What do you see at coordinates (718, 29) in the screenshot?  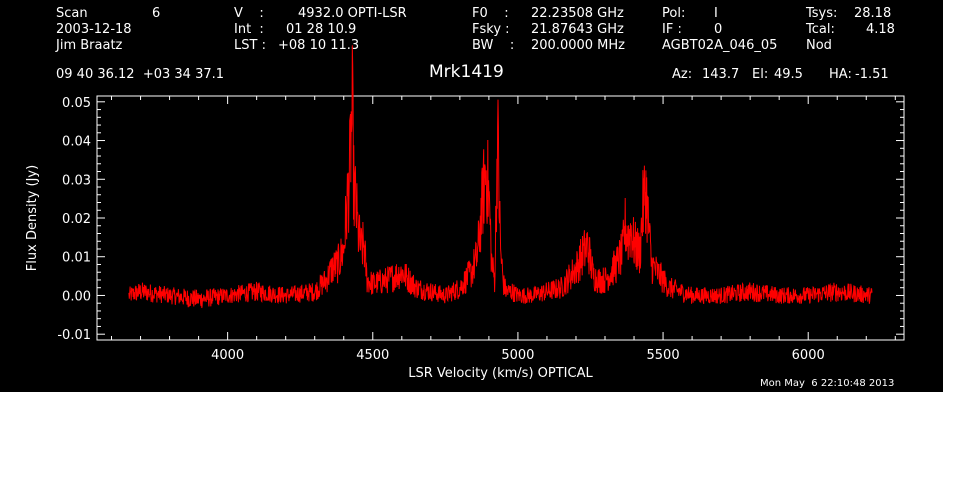 I see `if-value: 0` at bounding box center [718, 29].